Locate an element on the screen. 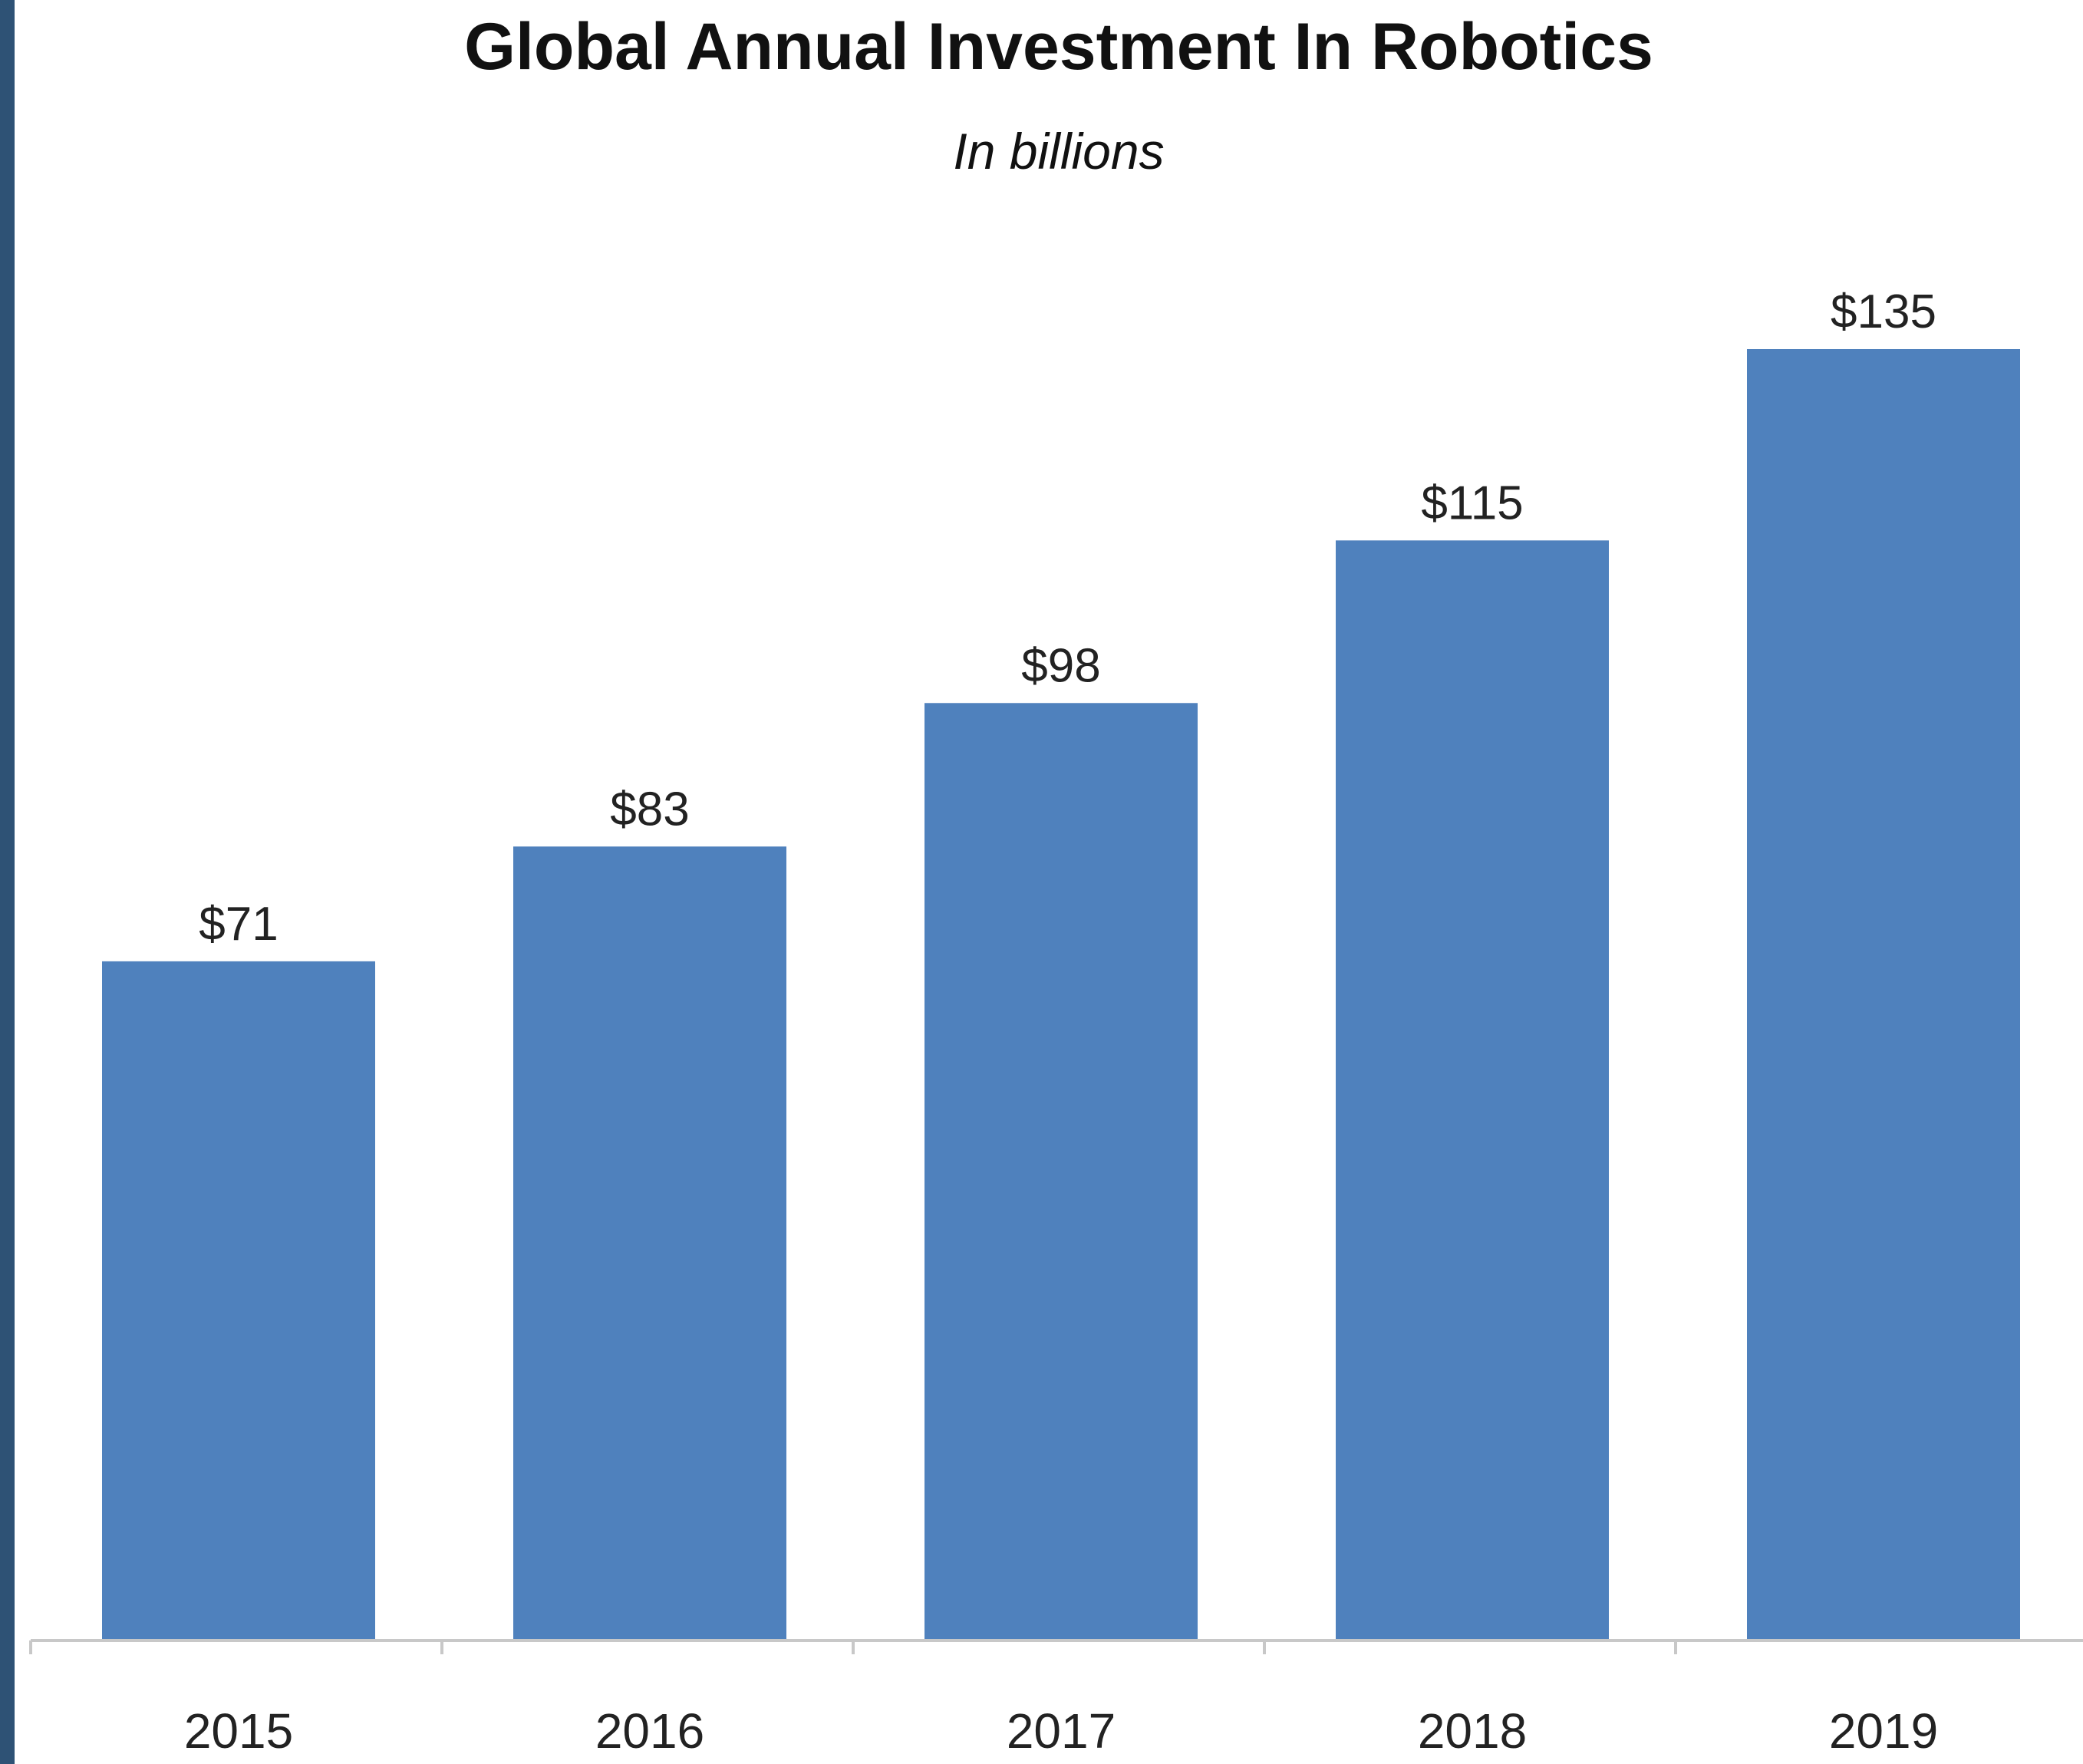  x-tick-label-2019: 2019 is located at coordinates (1883, 1731).